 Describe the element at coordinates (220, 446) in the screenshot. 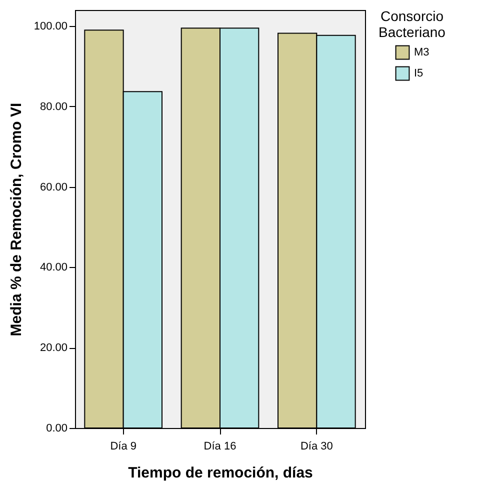

I see `x-tick-label: Día 16` at that location.